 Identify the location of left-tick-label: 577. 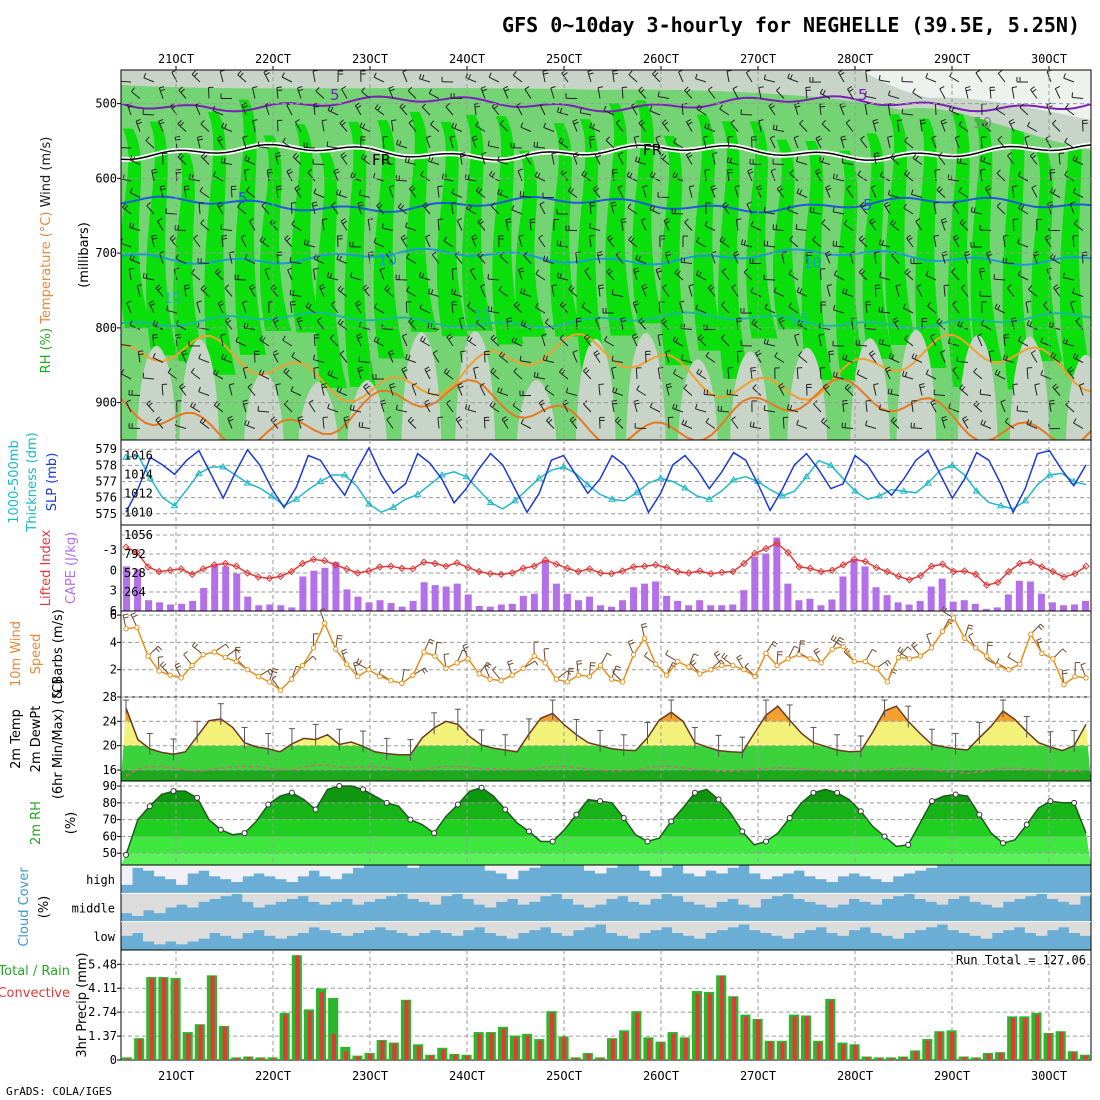
(106, 482).